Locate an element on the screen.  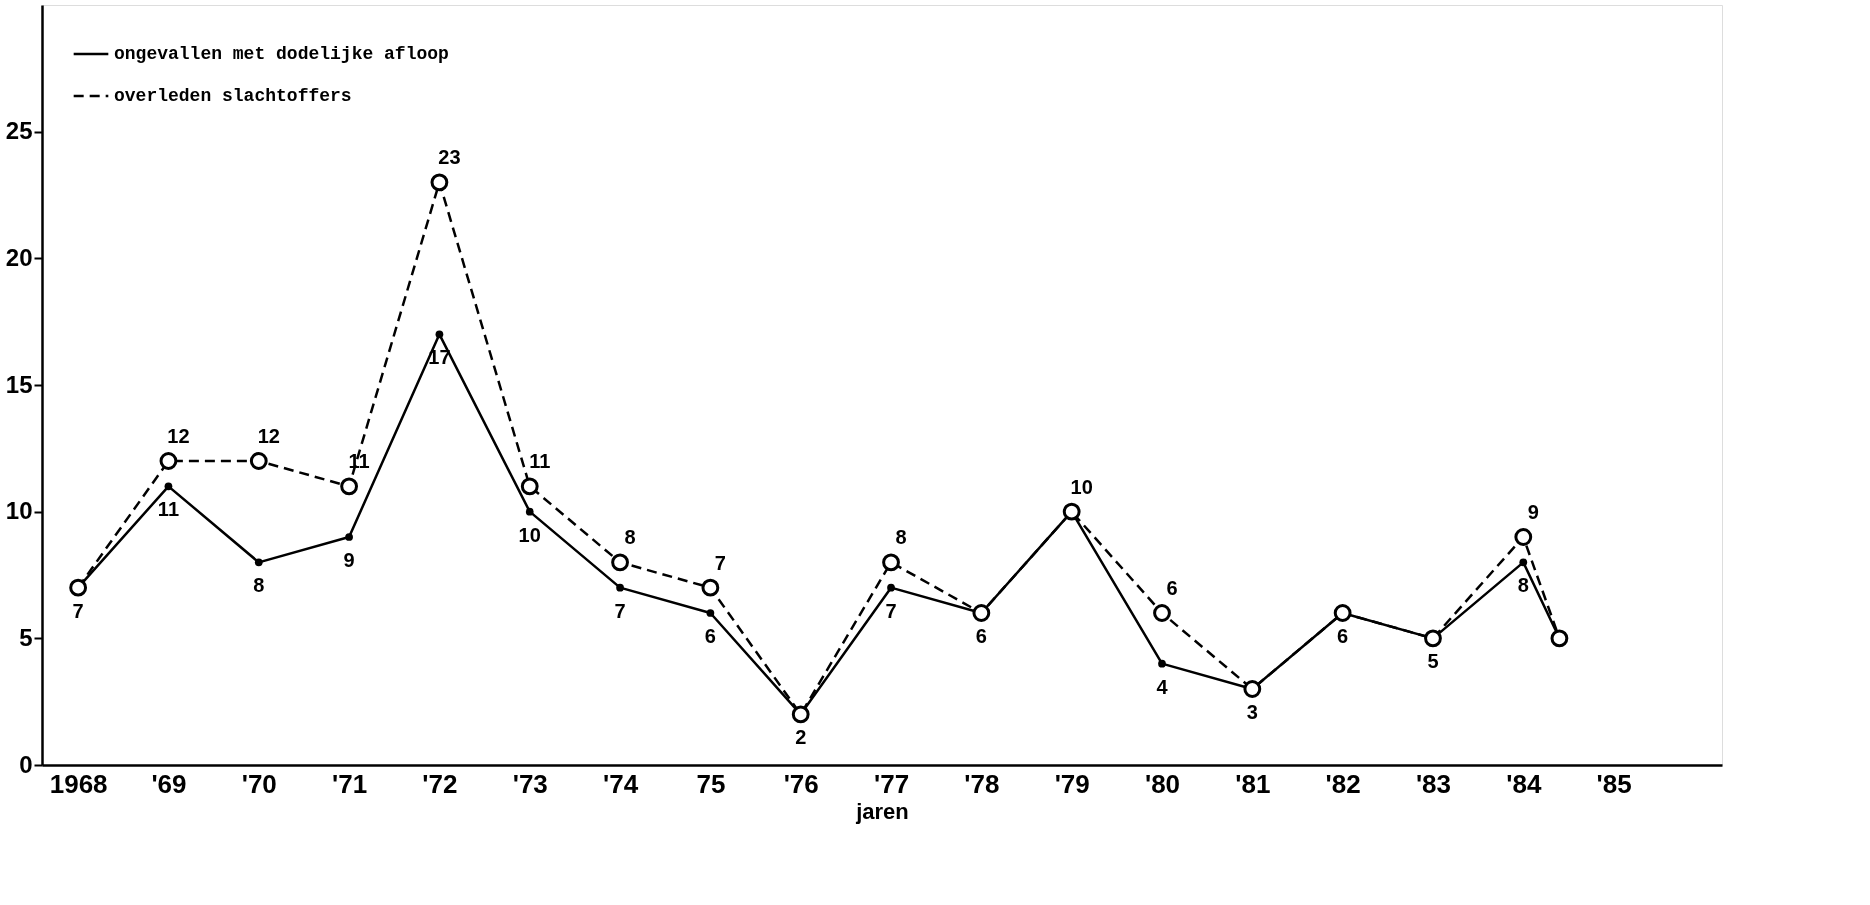
y-tick-label: 5 is located at coordinates (26, 637).